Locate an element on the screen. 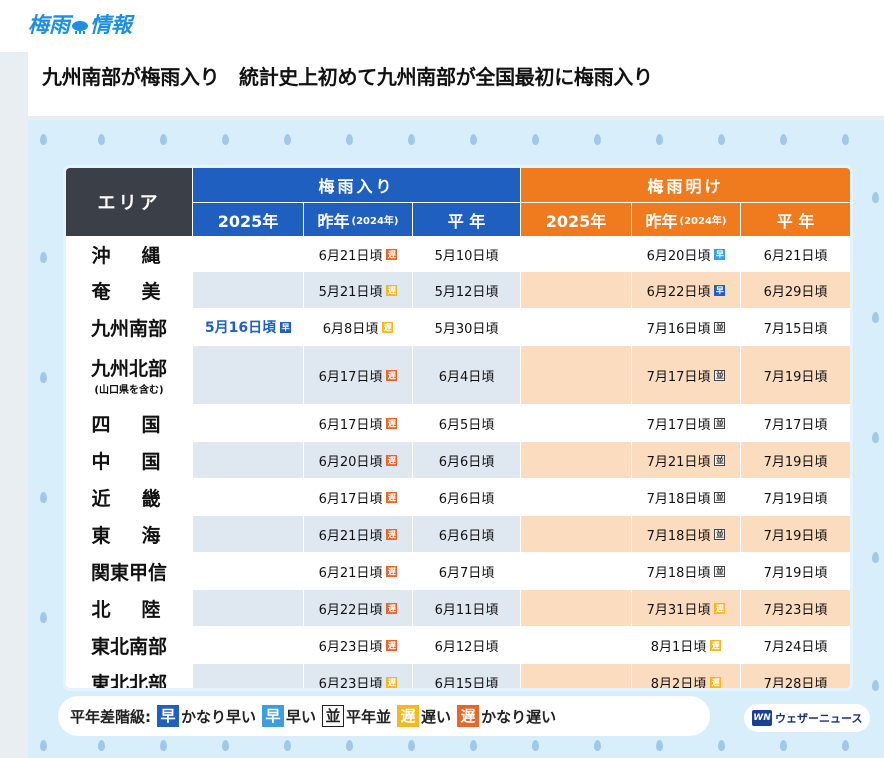  ake-2025-header: 2025年 is located at coordinates (576, 219).